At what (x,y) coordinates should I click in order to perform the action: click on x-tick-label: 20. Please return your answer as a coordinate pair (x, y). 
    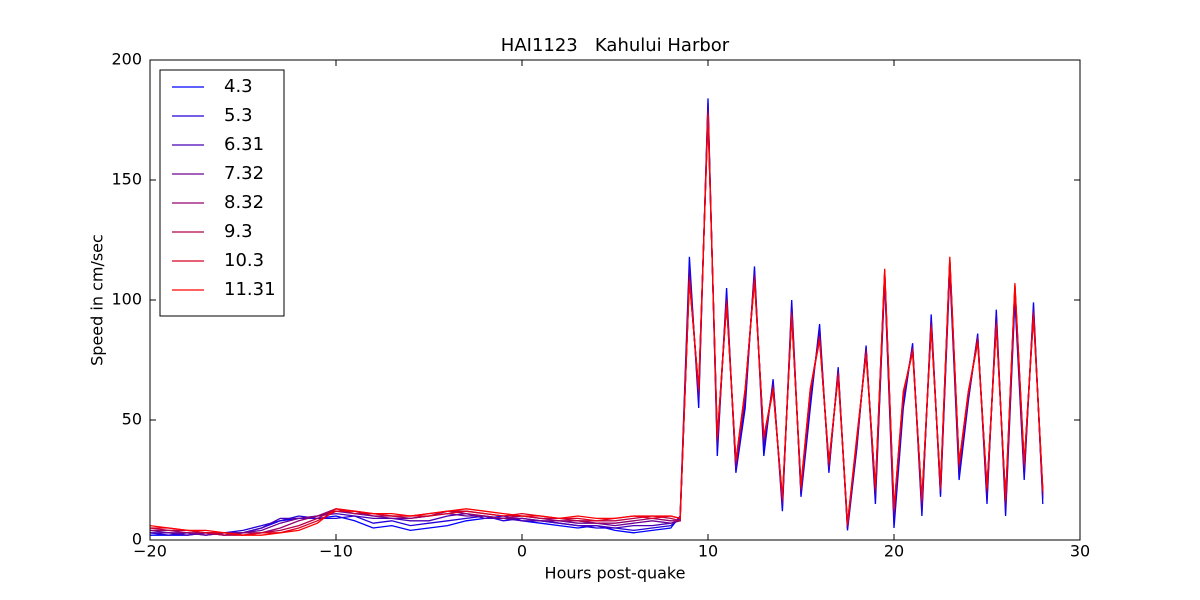
    Looking at the image, I should click on (894, 551).